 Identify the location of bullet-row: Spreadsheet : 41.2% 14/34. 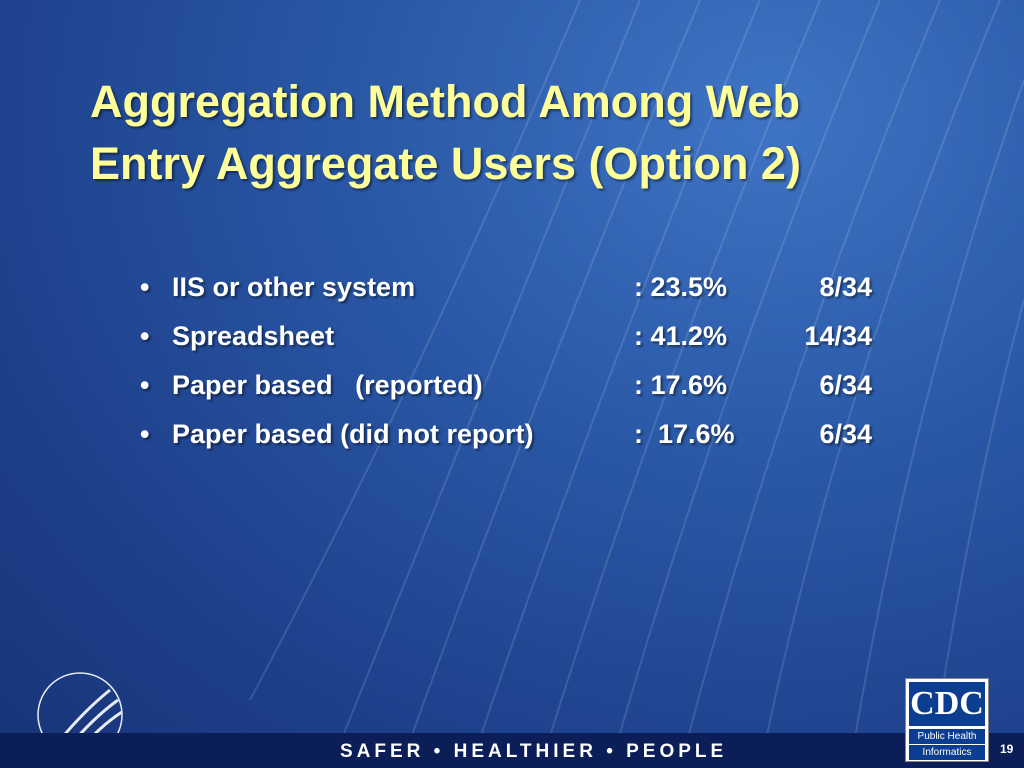
(512, 341).